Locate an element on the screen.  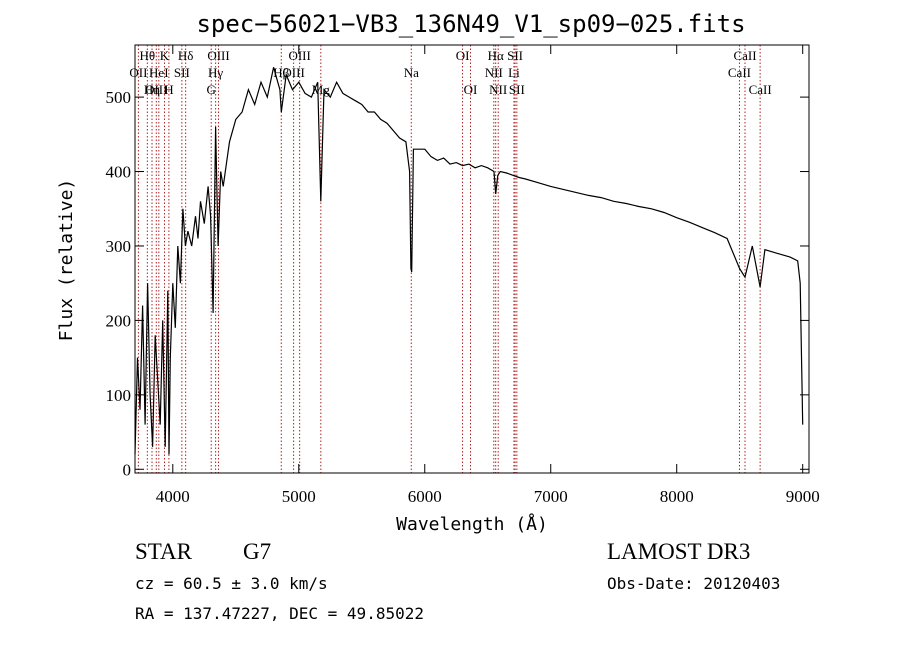
chart-title: spec−56021−VB3_136N49_V1_sp09−025.fits is located at coordinates (470, 24).